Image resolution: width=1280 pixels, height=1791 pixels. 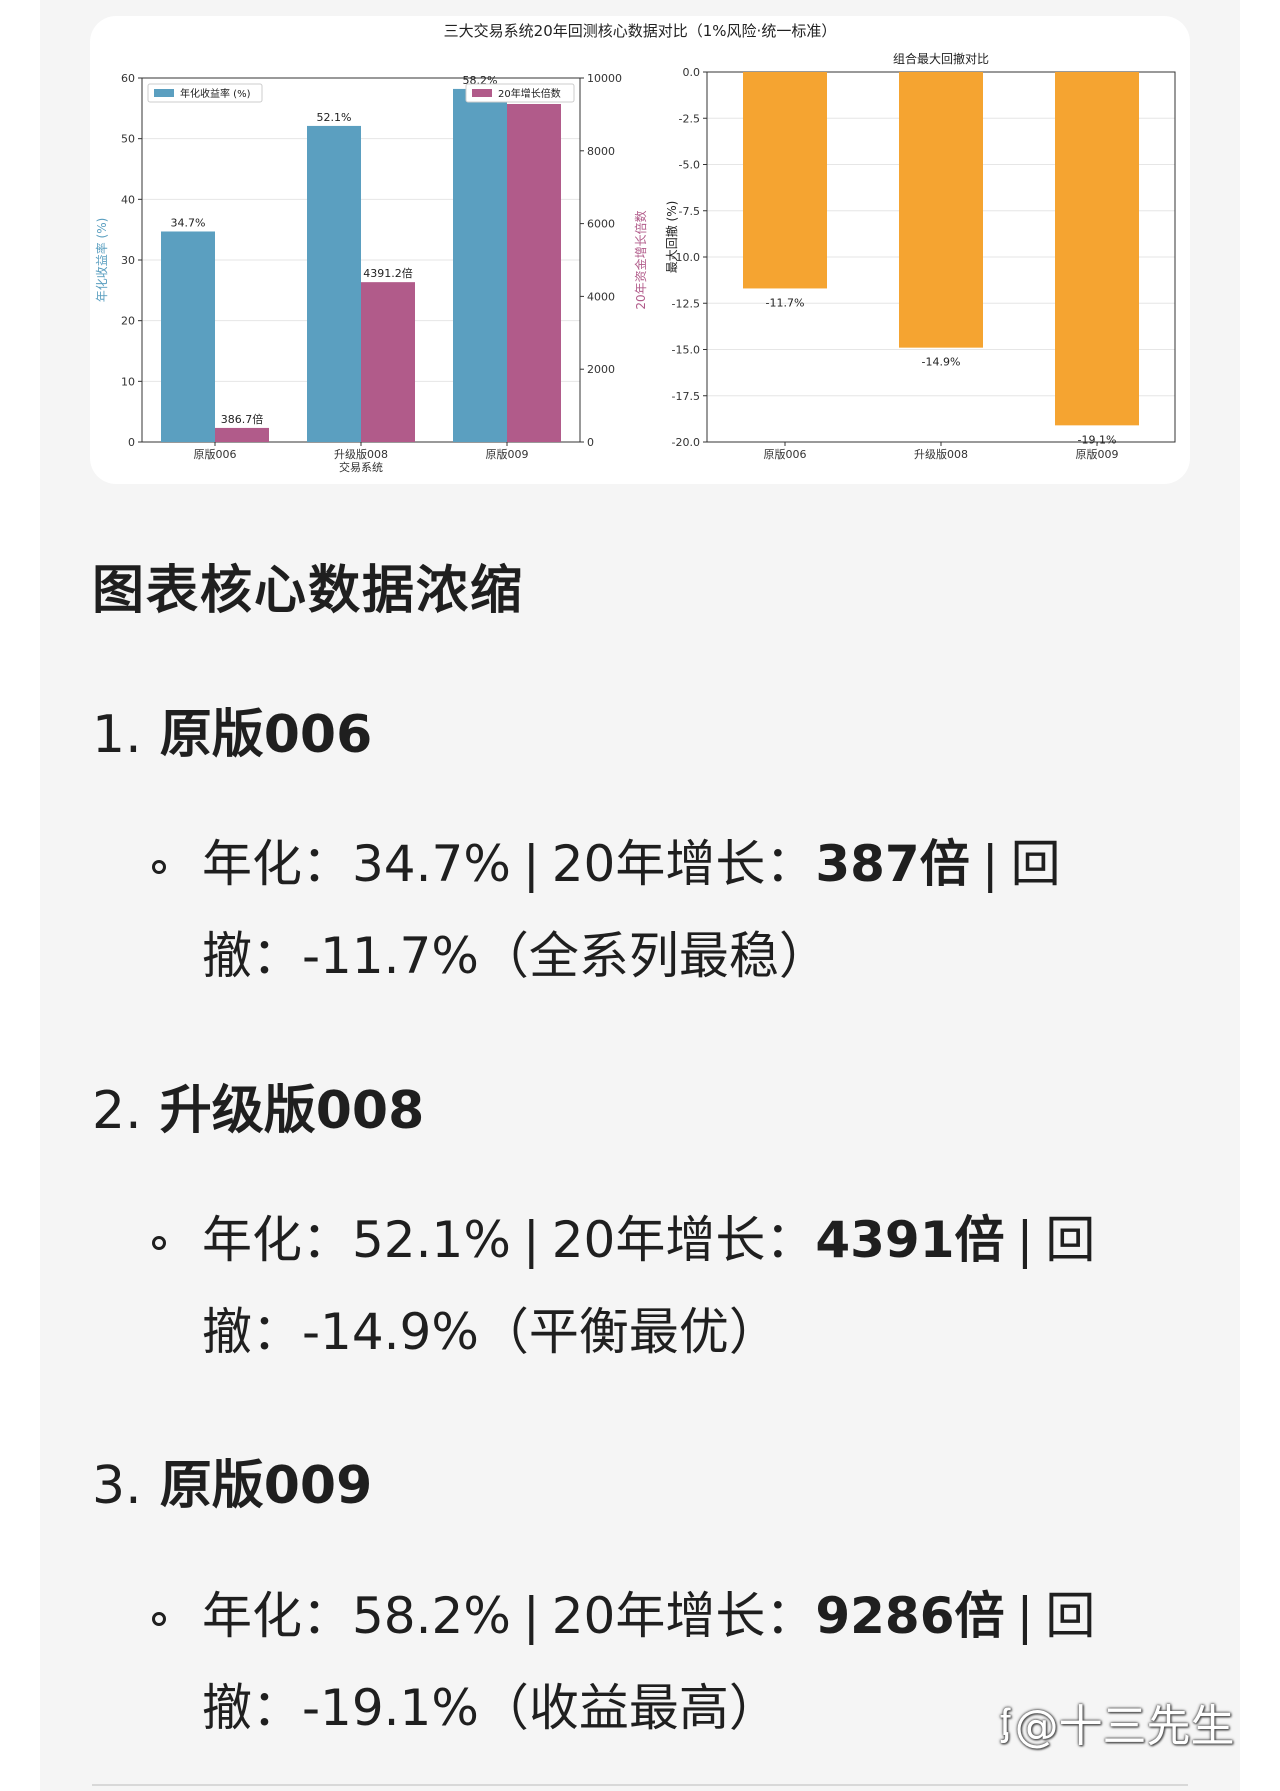 I want to click on legend-box-right, so click(x=520, y=93).